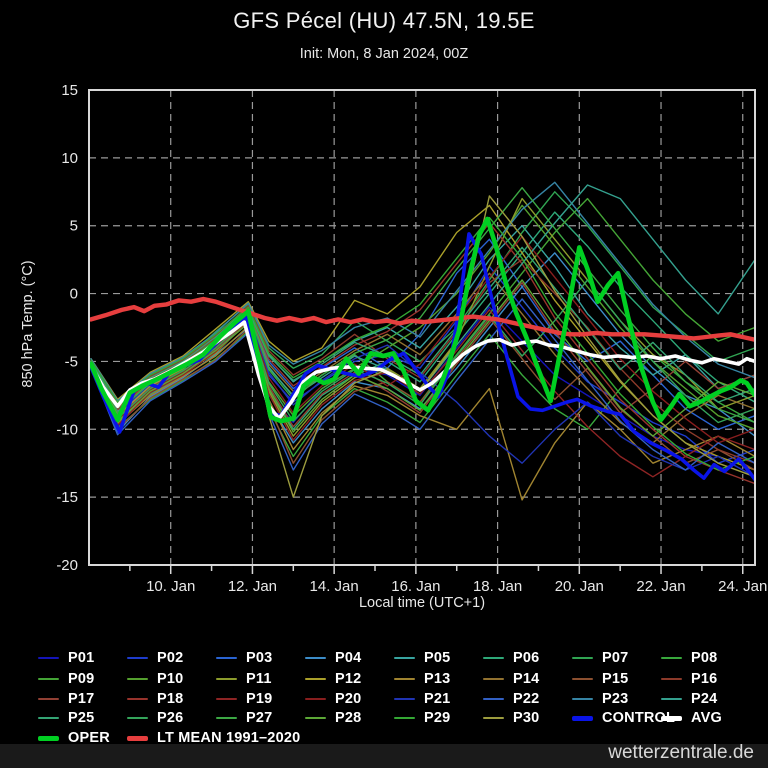  I want to click on legend-label: P23, so click(615, 699).